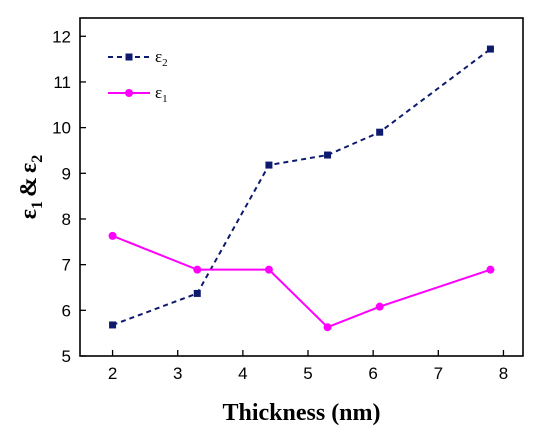 This screenshot has height=444, width=550. What do you see at coordinates (62, 82) in the screenshot?
I see `y-tick-label: 11` at bounding box center [62, 82].